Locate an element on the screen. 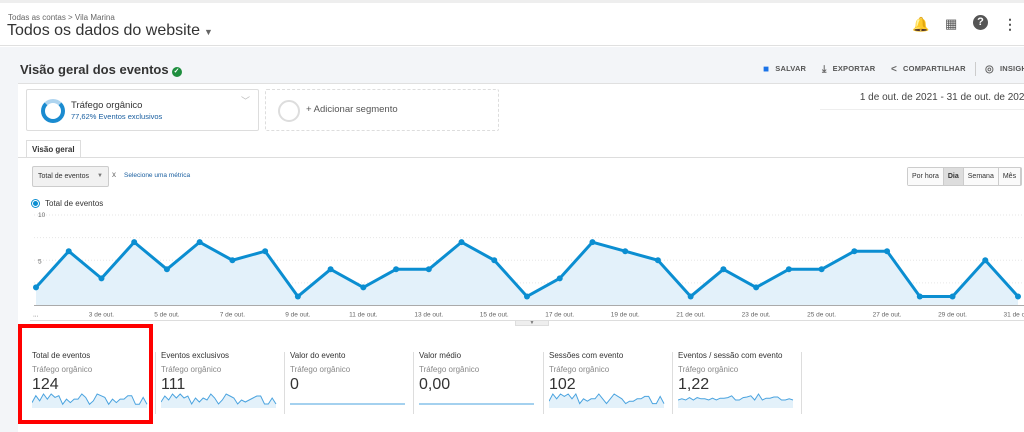 The image size is (1024, 432). metric-card: Valor médio Tráfego orgânico 0,00 is located at coordinates (481, 382).